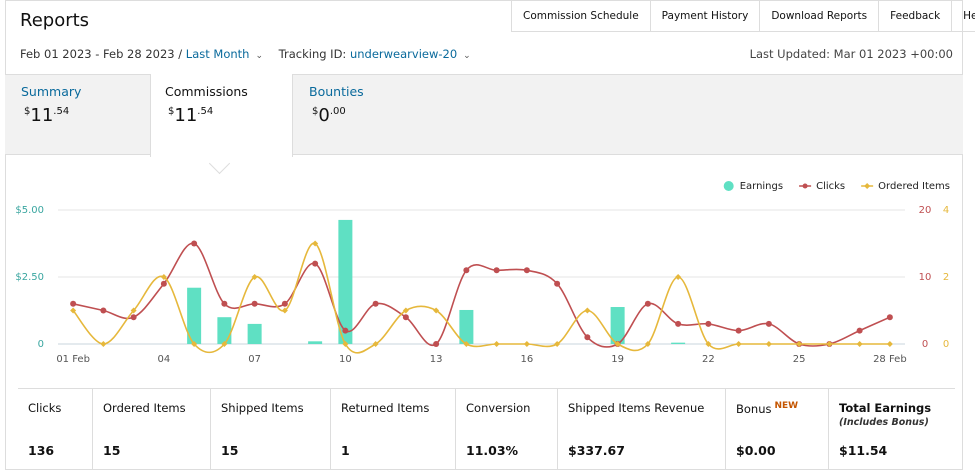 Image resolution: width=975 pixels, height=474 pixels. I want to click on x-tick-label: 19, so click(617, 359).